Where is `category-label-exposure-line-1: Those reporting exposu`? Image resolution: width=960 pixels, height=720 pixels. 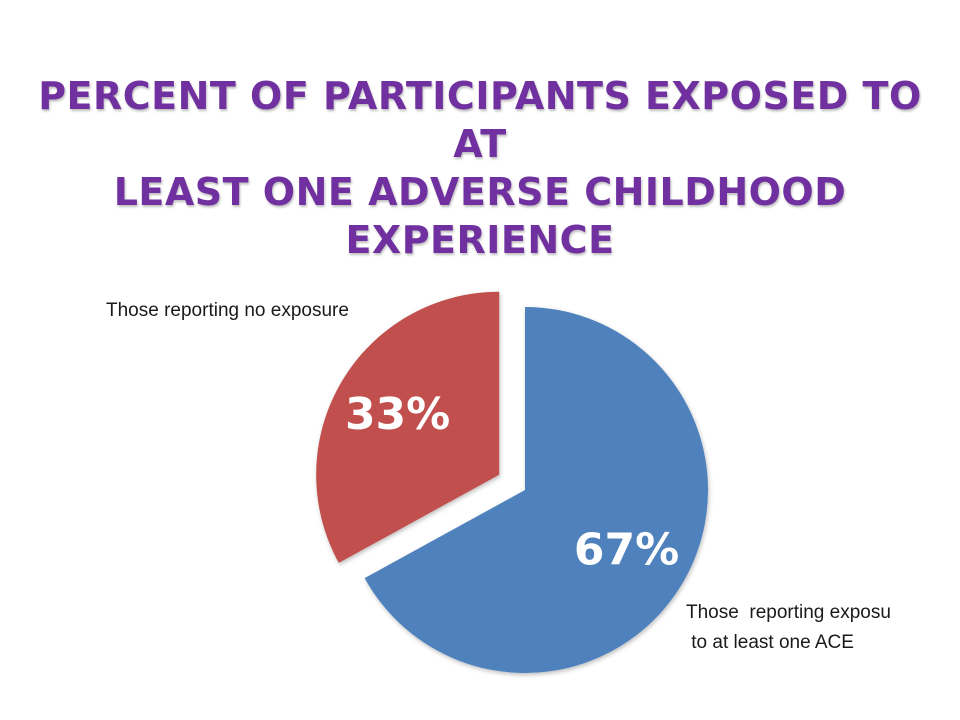 category-label-exposure-line-1: Those reporting exposu is located at coordinates (788, 612).